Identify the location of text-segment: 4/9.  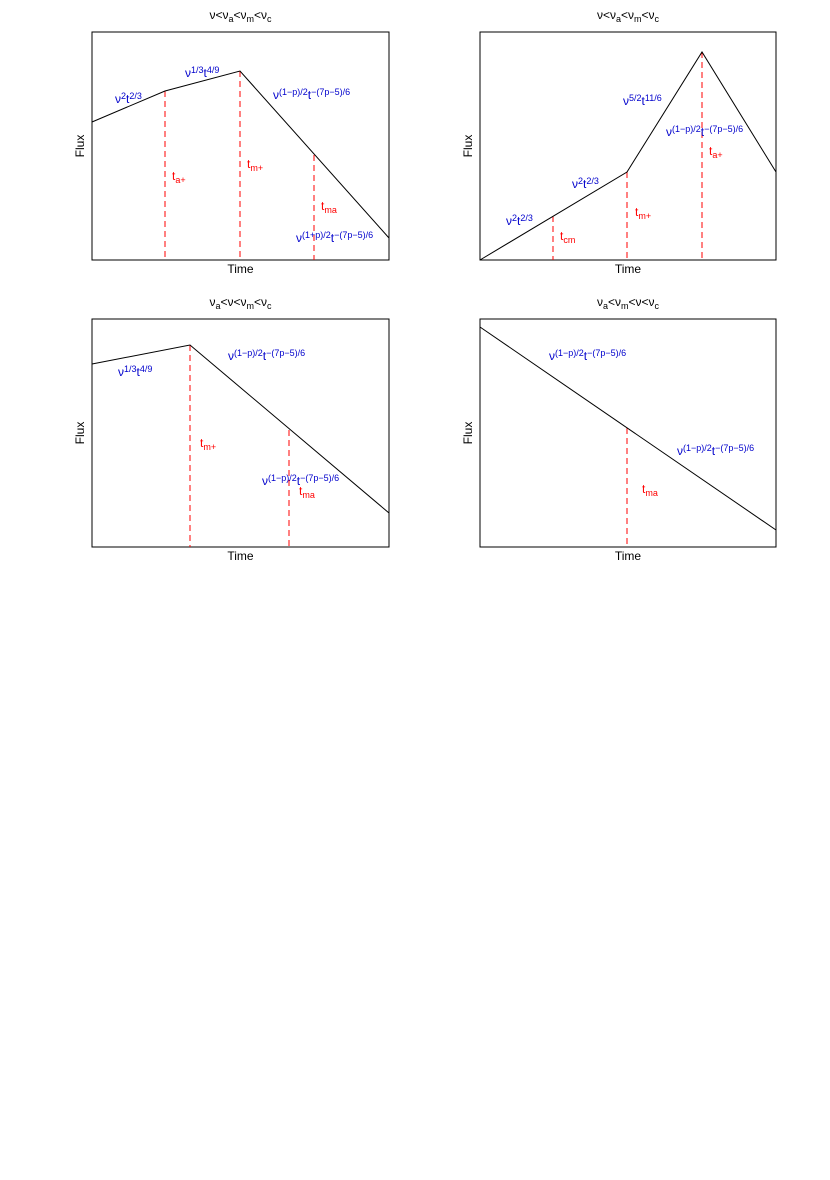
(146, 369).